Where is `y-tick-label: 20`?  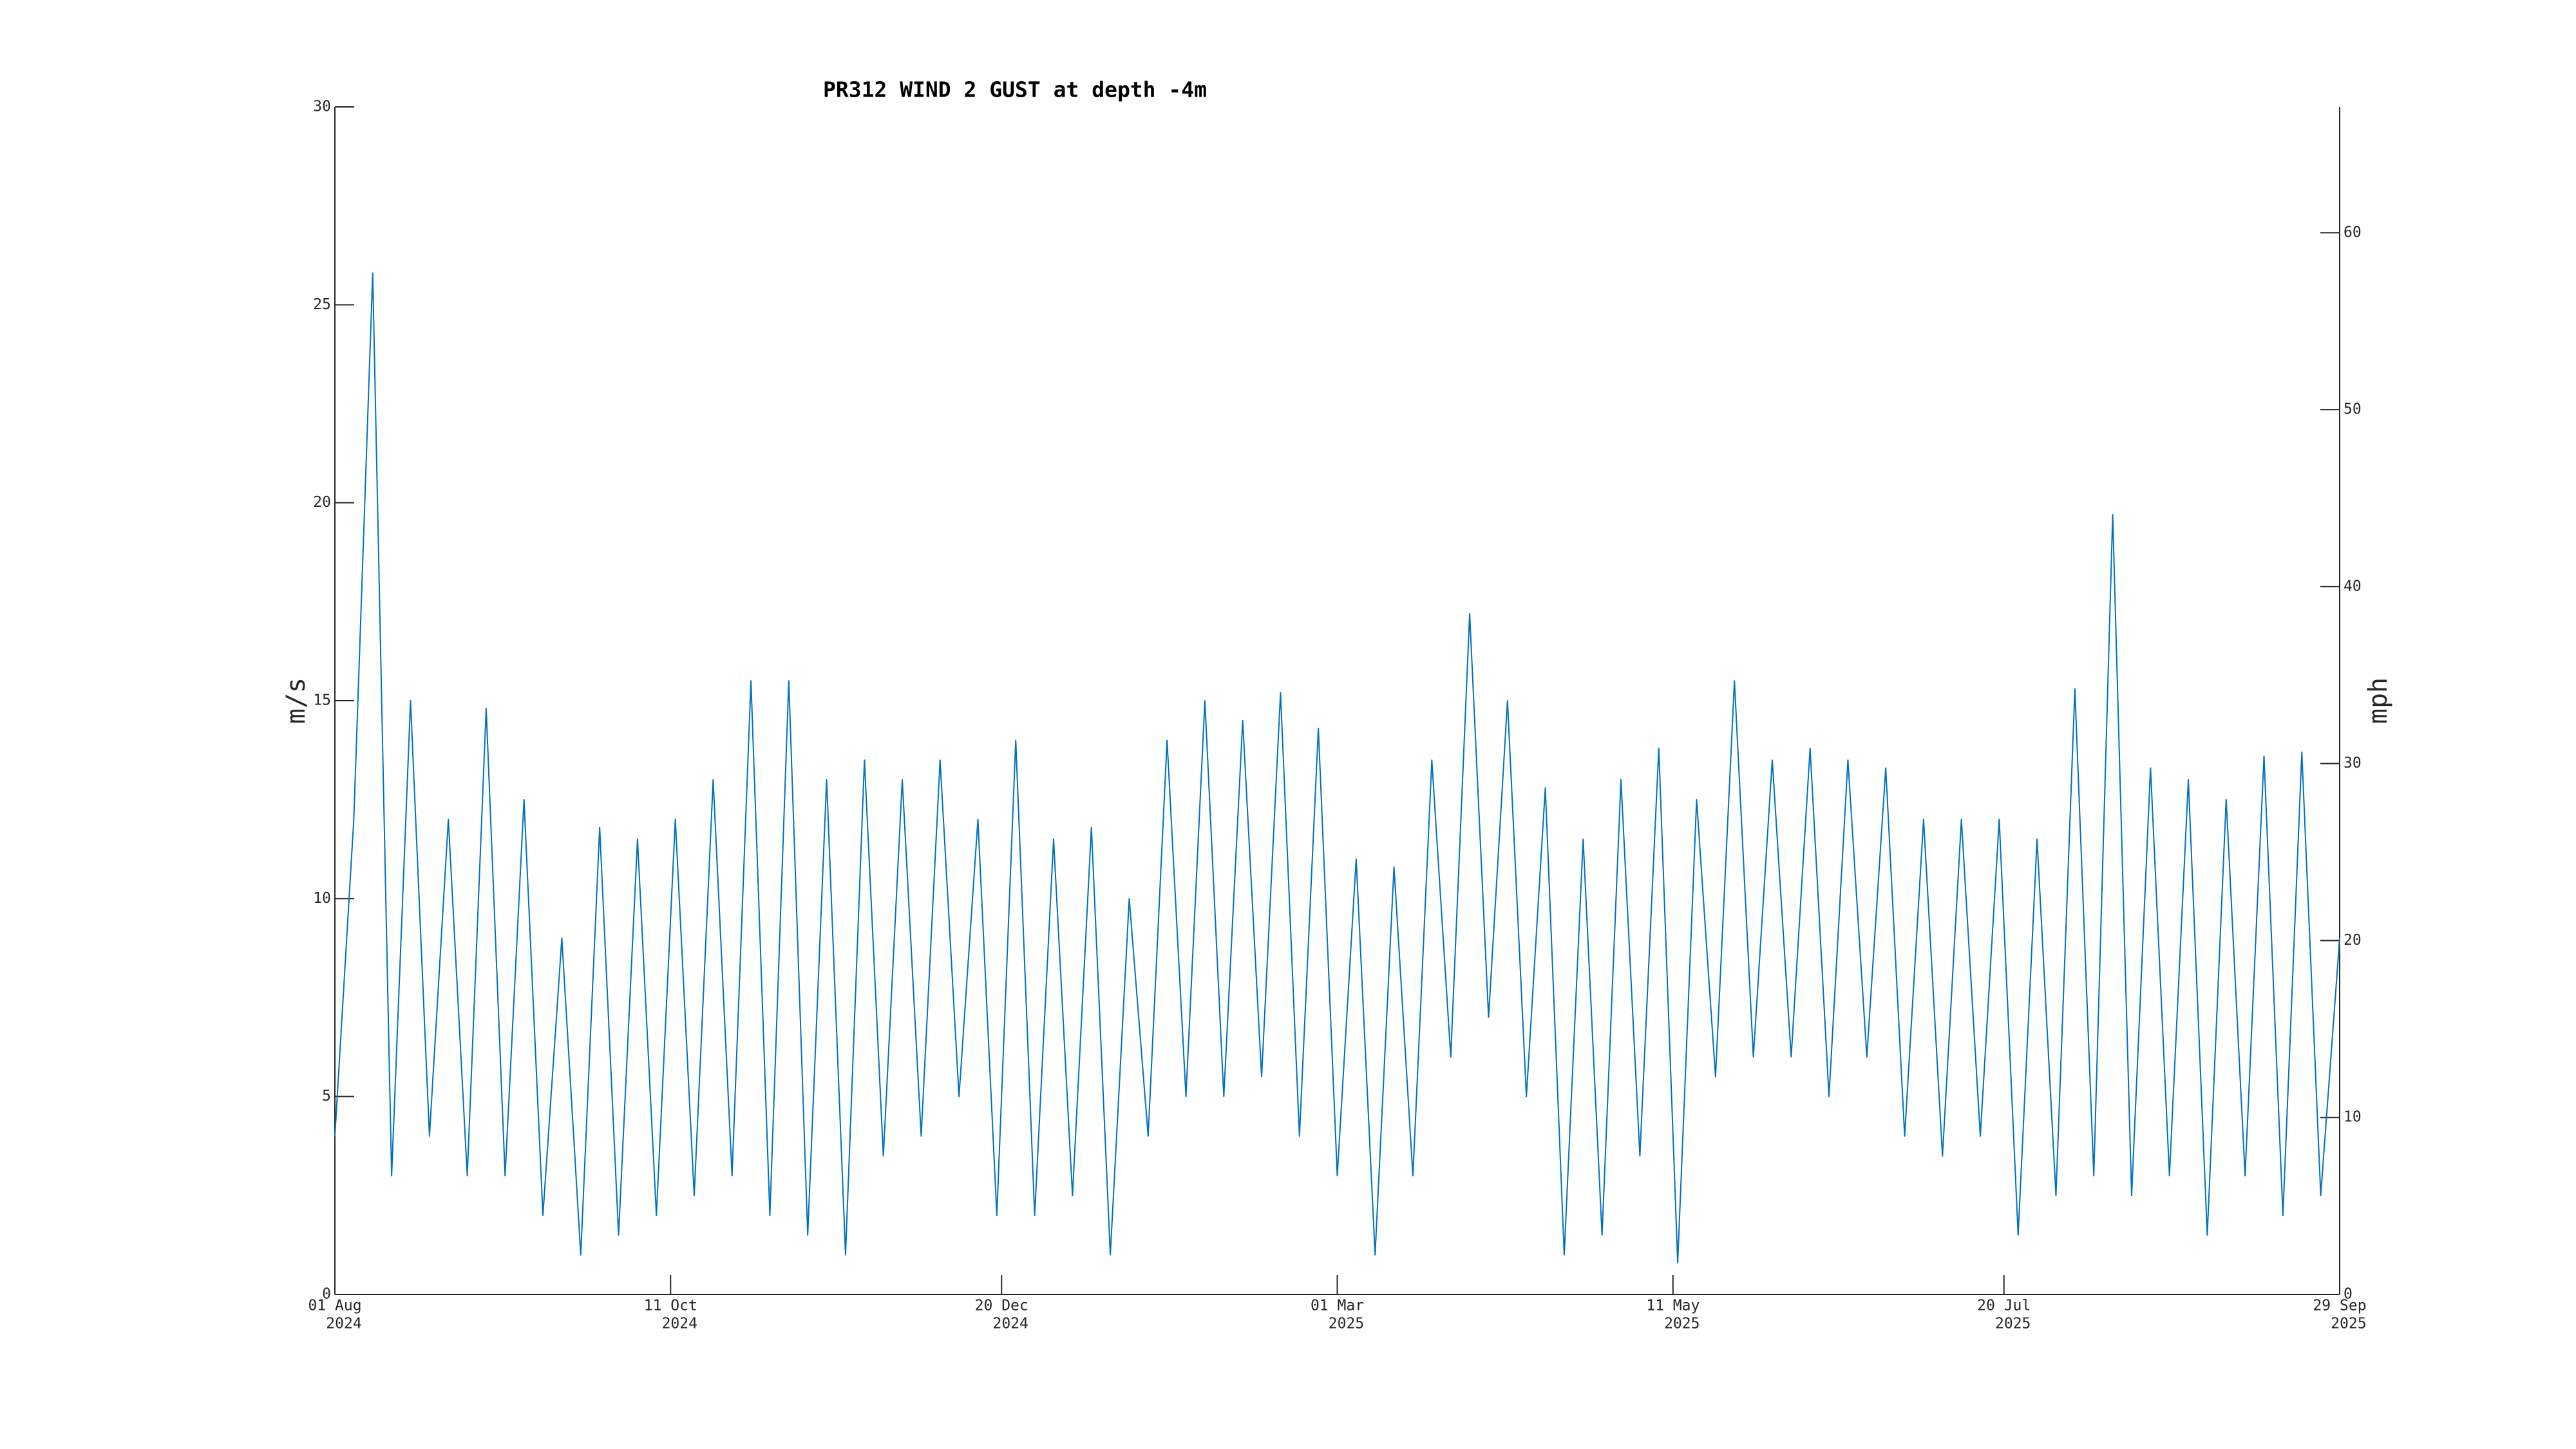 y-tick-label: 20 is located at coordinates (322, 502).